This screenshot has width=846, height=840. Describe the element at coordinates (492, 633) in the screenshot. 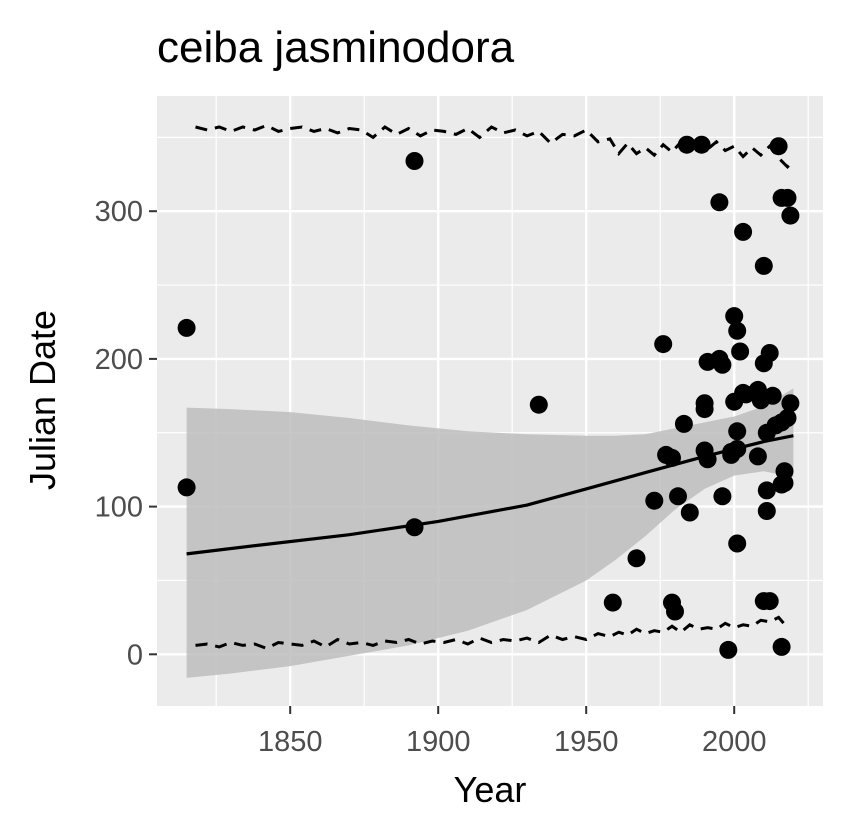

I see `lower-quantile-line` at that location.